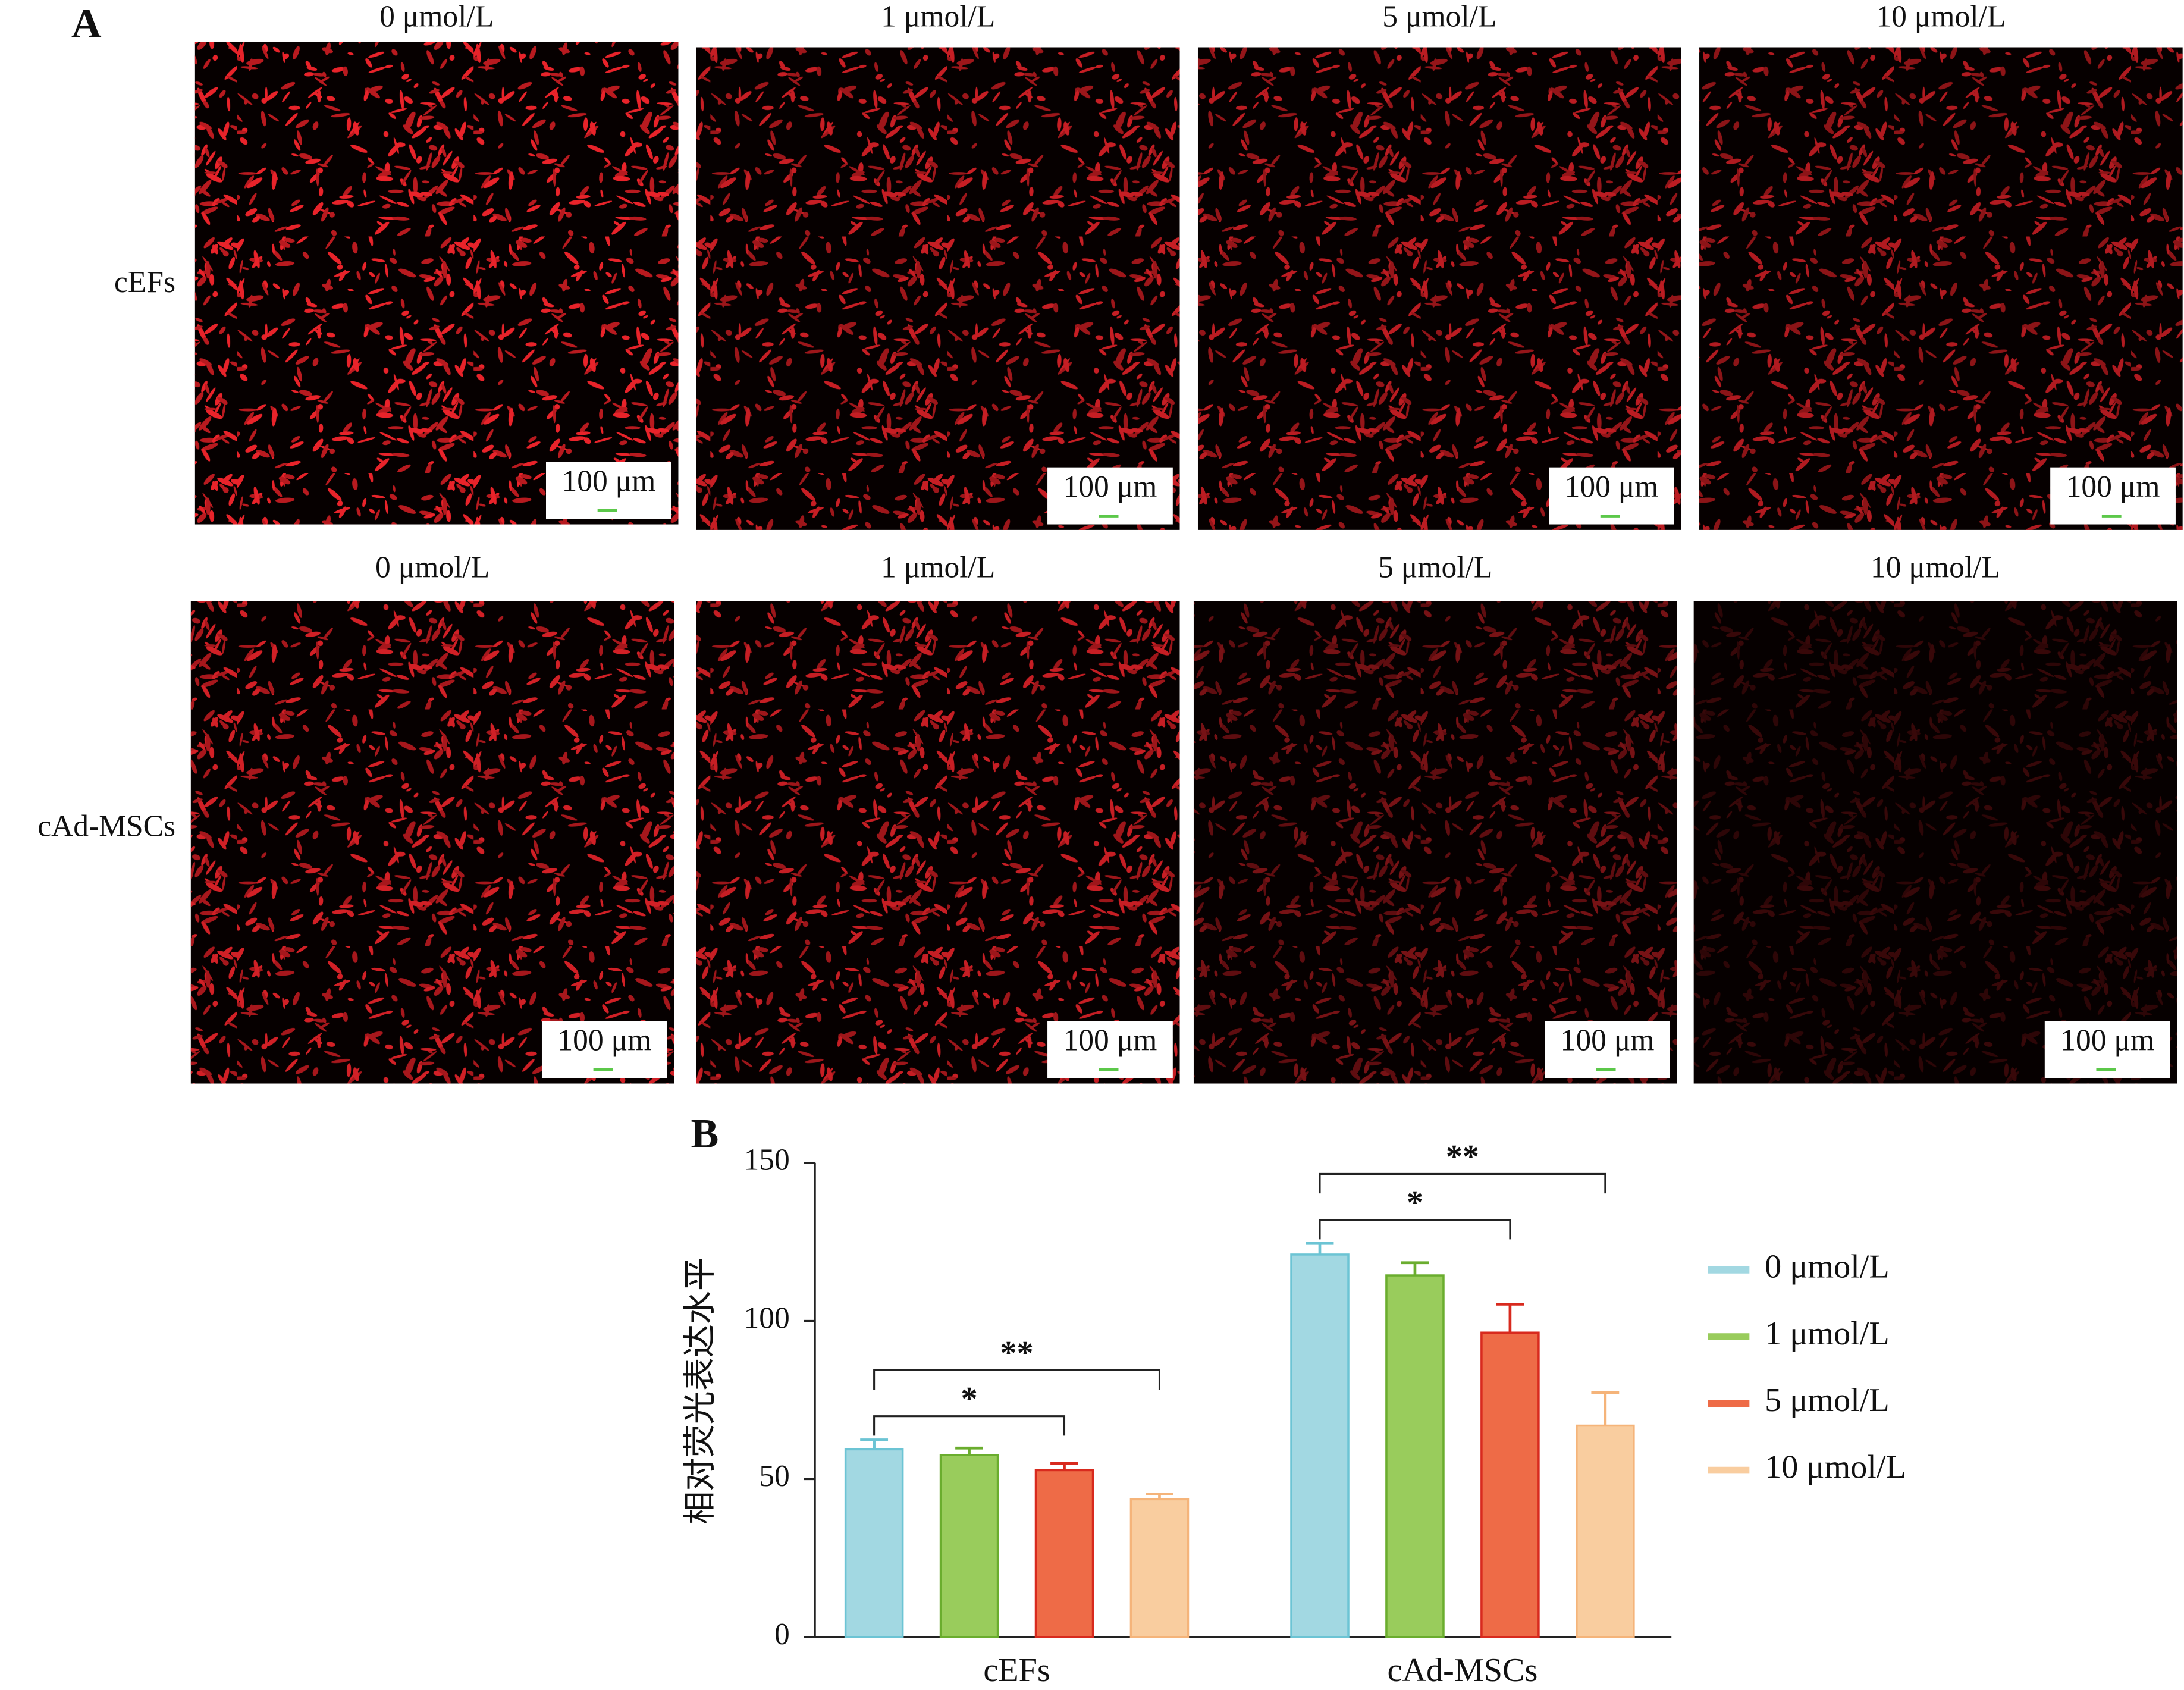 The image size is (2184, 1690). I want to click on legend-label: 1 μmol/L, so click(1828, 1333).